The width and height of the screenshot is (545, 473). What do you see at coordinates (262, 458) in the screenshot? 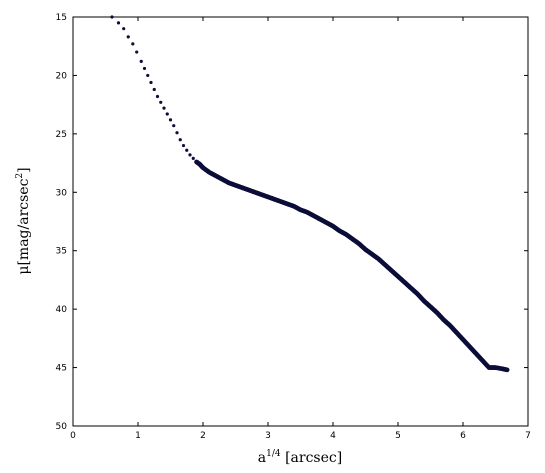
I see `x-axis-label-base: a` at bounding box center [262, 458].